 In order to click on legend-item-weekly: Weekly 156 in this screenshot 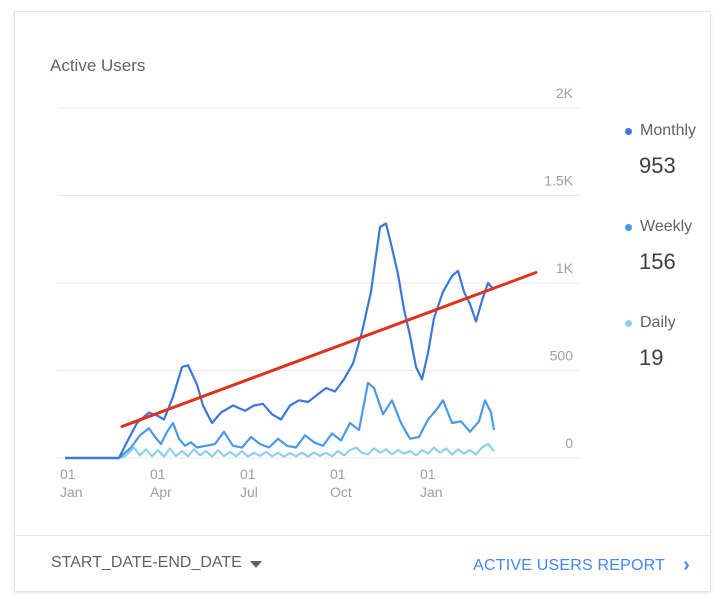, I will do `click(653, 246)`.